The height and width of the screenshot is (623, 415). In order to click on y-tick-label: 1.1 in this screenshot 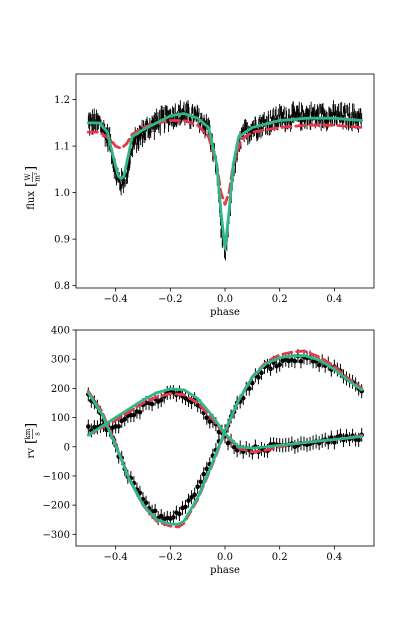, I will do `click(62, 147)`.